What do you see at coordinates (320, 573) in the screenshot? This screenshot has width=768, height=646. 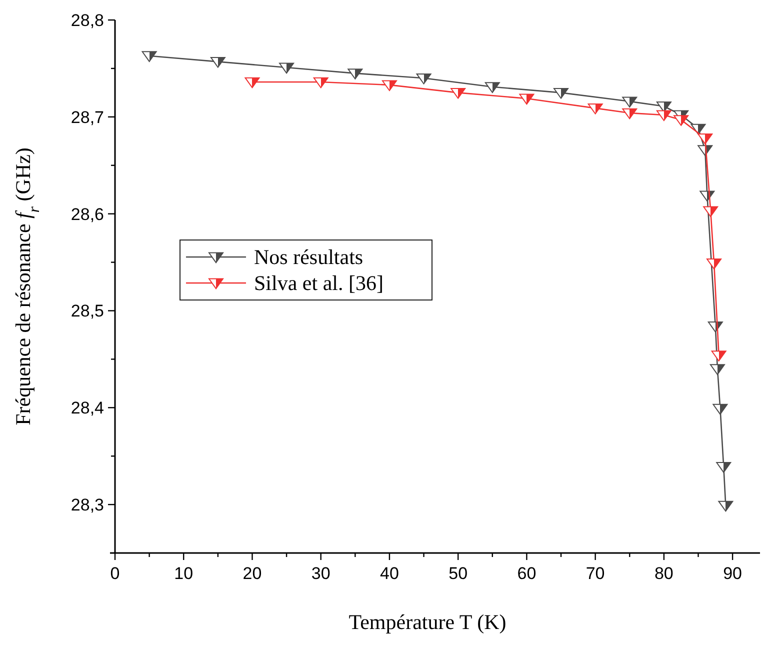 I see `x-tick-label: 30` at bounding box center [320, 573].